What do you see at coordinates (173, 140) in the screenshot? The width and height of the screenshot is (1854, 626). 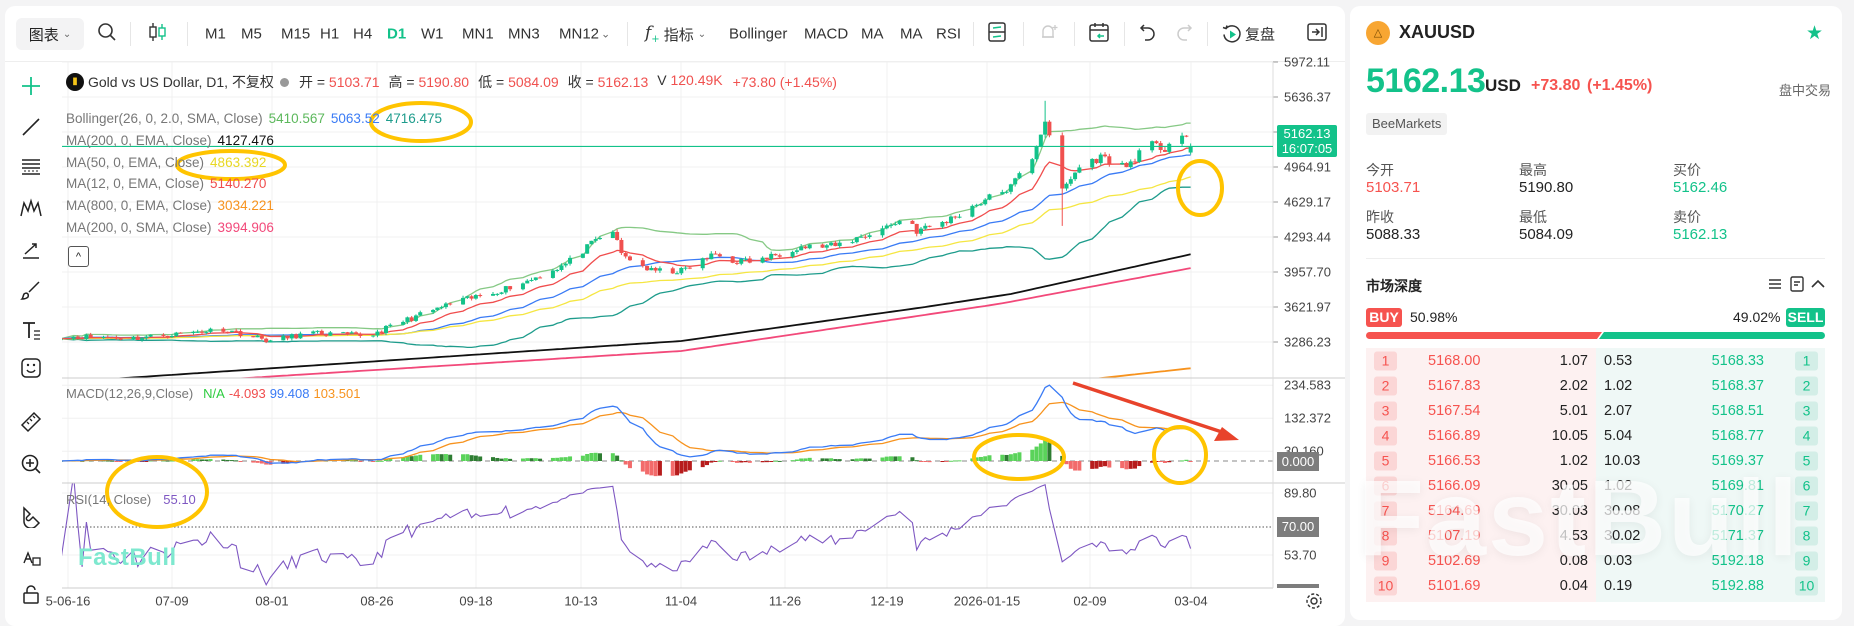 I see `indicator-legend-row: MA(200, 0, EMA, Close) 4127.476` at bounding box center [173, 140].